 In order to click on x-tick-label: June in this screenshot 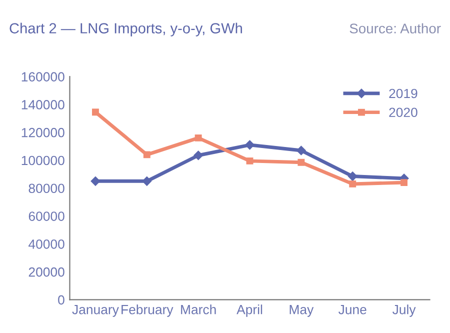, I will do `click(352, 309)`.